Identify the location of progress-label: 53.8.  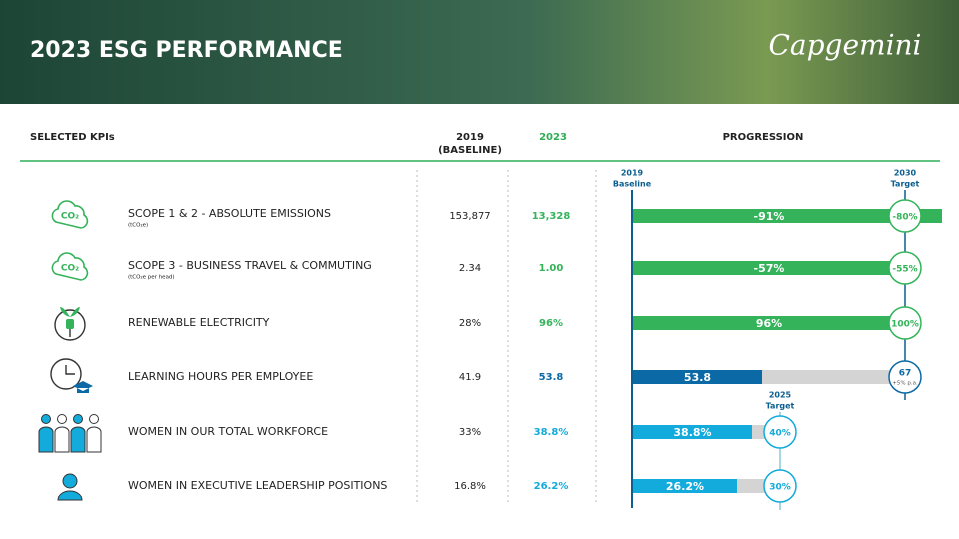
(697, 377).